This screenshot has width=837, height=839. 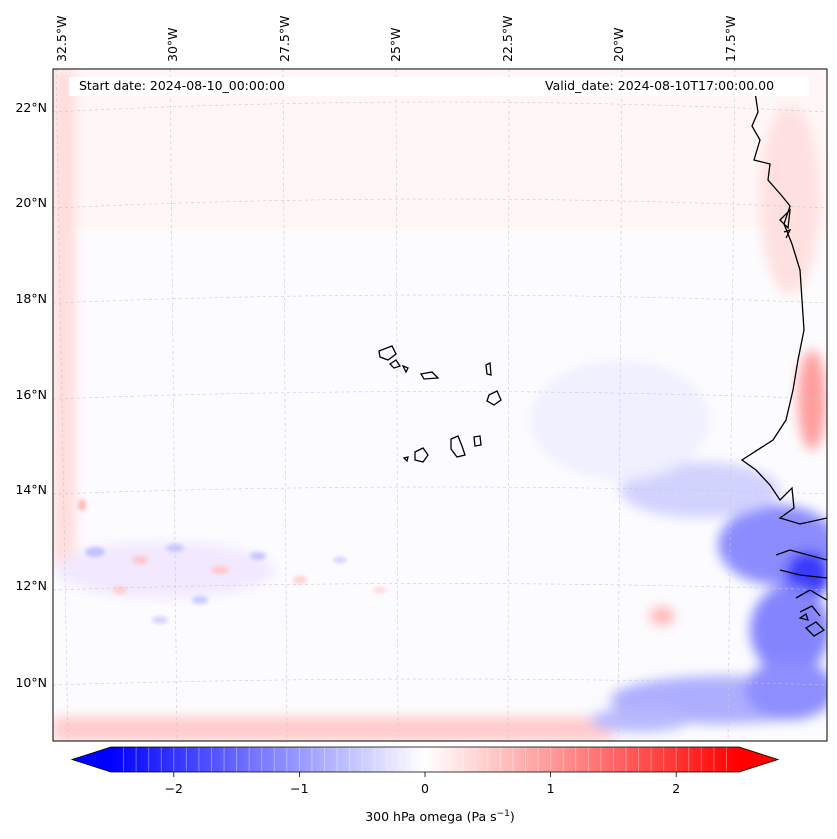 I want to click on lon-label-20w: 20°W, so click(x=618, y=44).